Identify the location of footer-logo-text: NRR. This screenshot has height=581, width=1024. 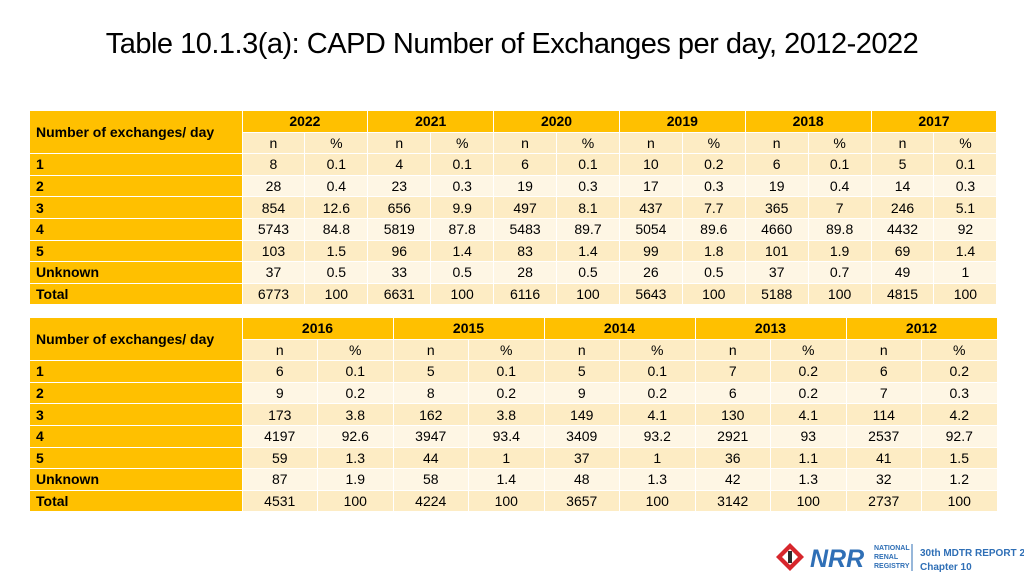
(837, 559).